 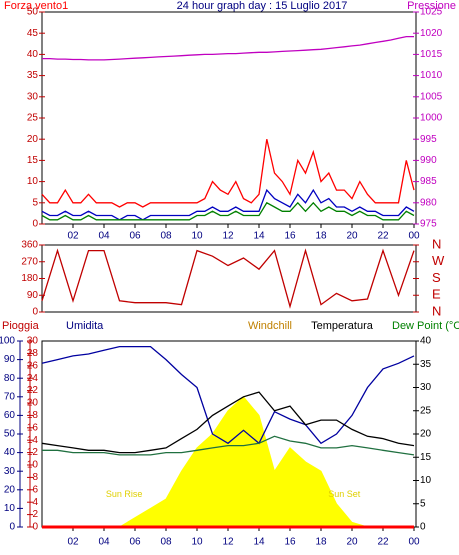 I want to click on tick-label: 985, so click(x=428, y=181).